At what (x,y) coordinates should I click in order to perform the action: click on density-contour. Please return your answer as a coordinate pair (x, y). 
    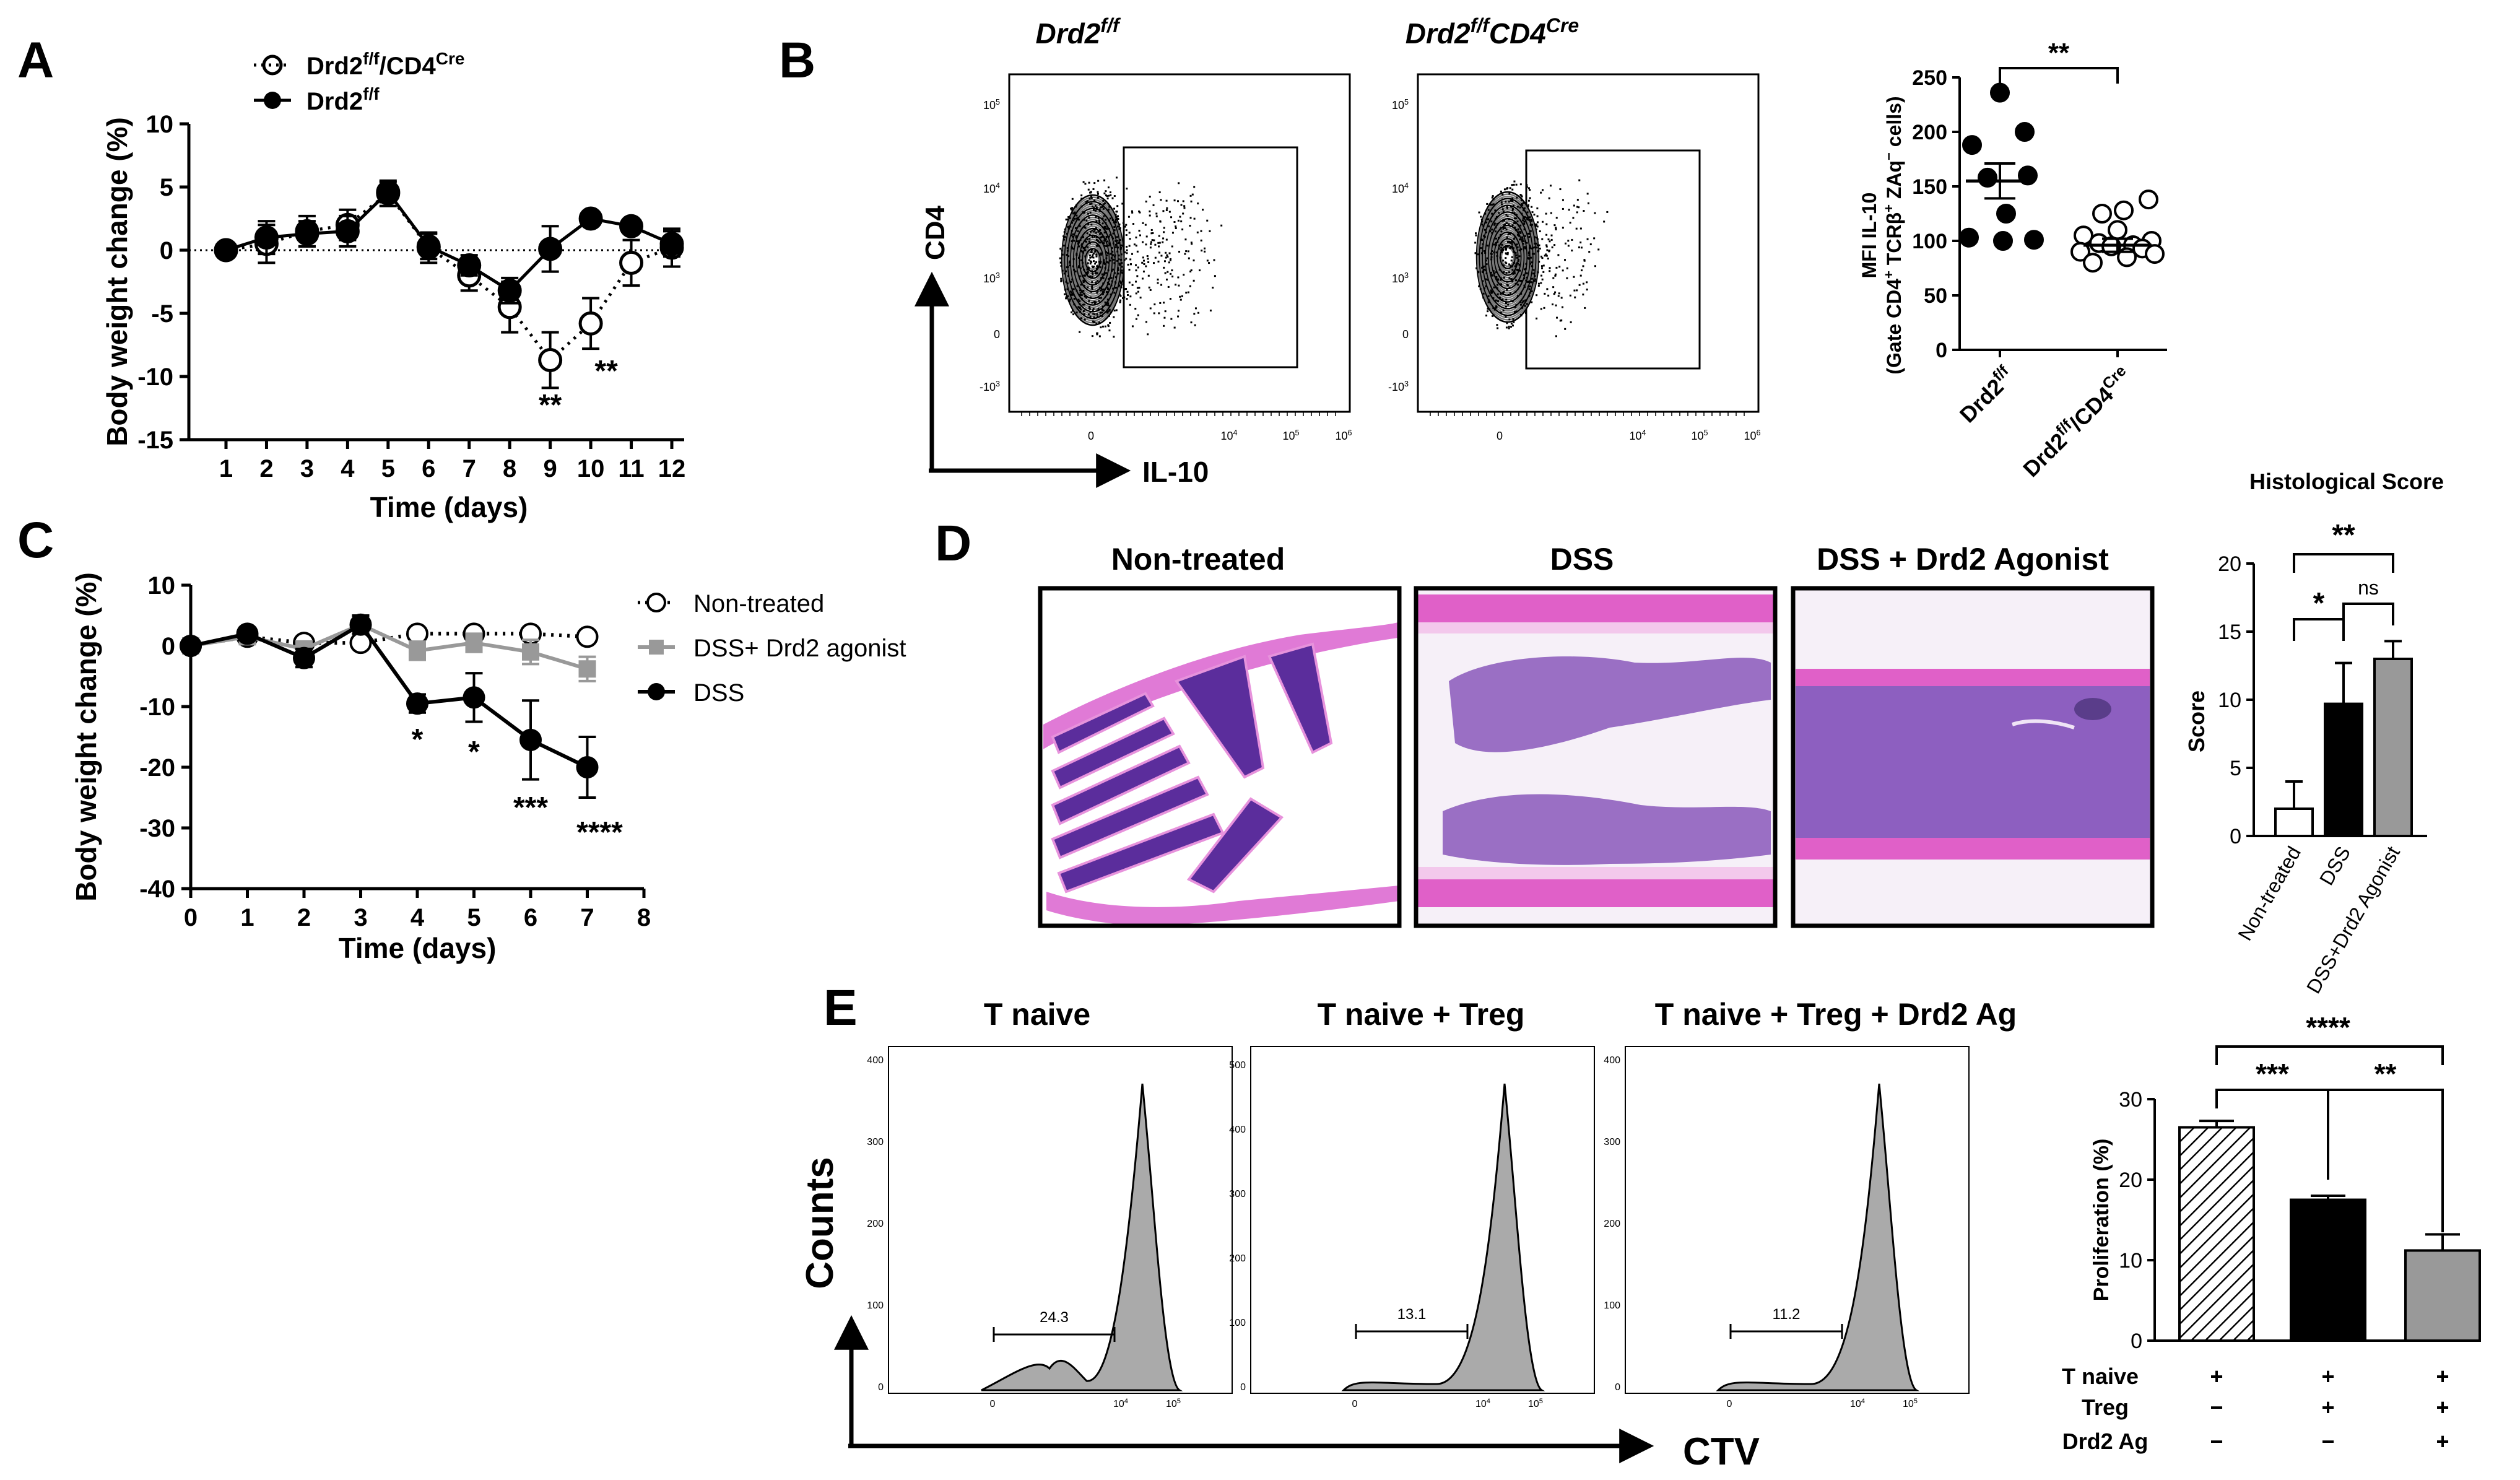
    Looking at the image, I should click on (1093, 260).